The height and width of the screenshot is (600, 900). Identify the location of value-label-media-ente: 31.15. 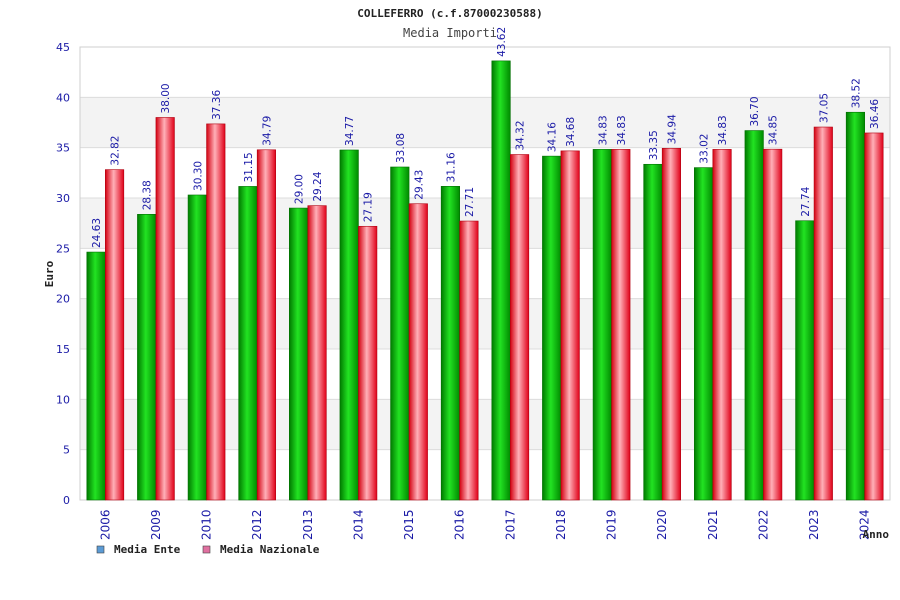
(249, 167).